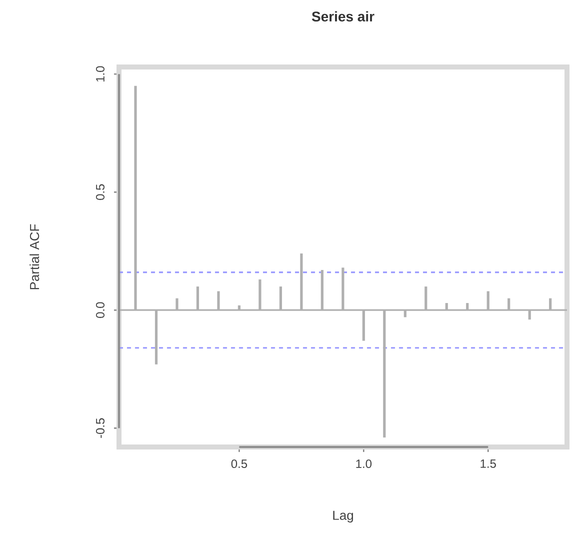  I want to click on x-axis-title: Lag, so click(343, 516).